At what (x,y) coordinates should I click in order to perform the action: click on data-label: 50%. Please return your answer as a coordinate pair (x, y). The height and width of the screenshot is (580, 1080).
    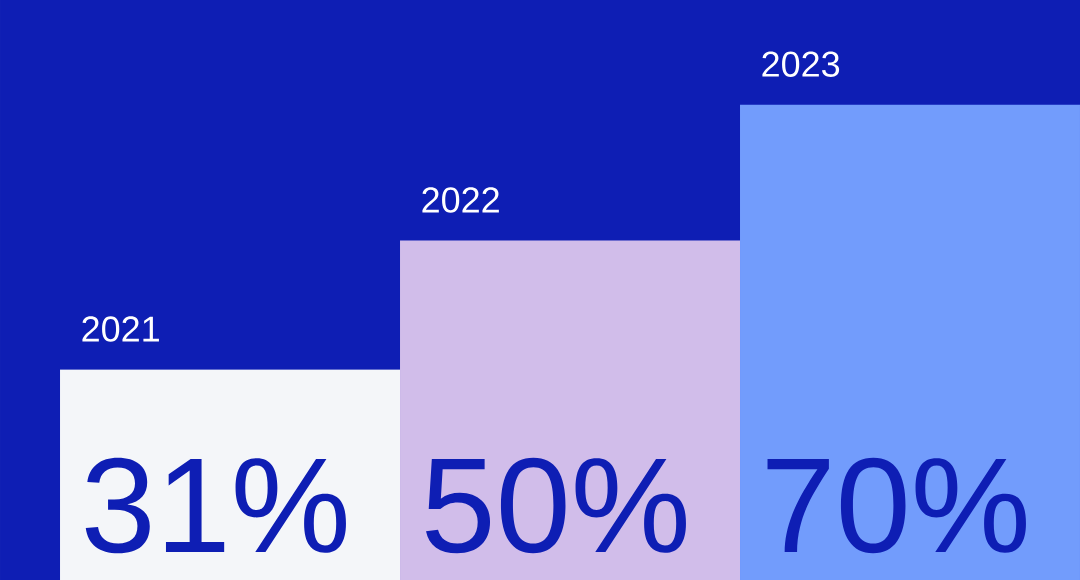
    Looking at the image, I should click on (556, 505).